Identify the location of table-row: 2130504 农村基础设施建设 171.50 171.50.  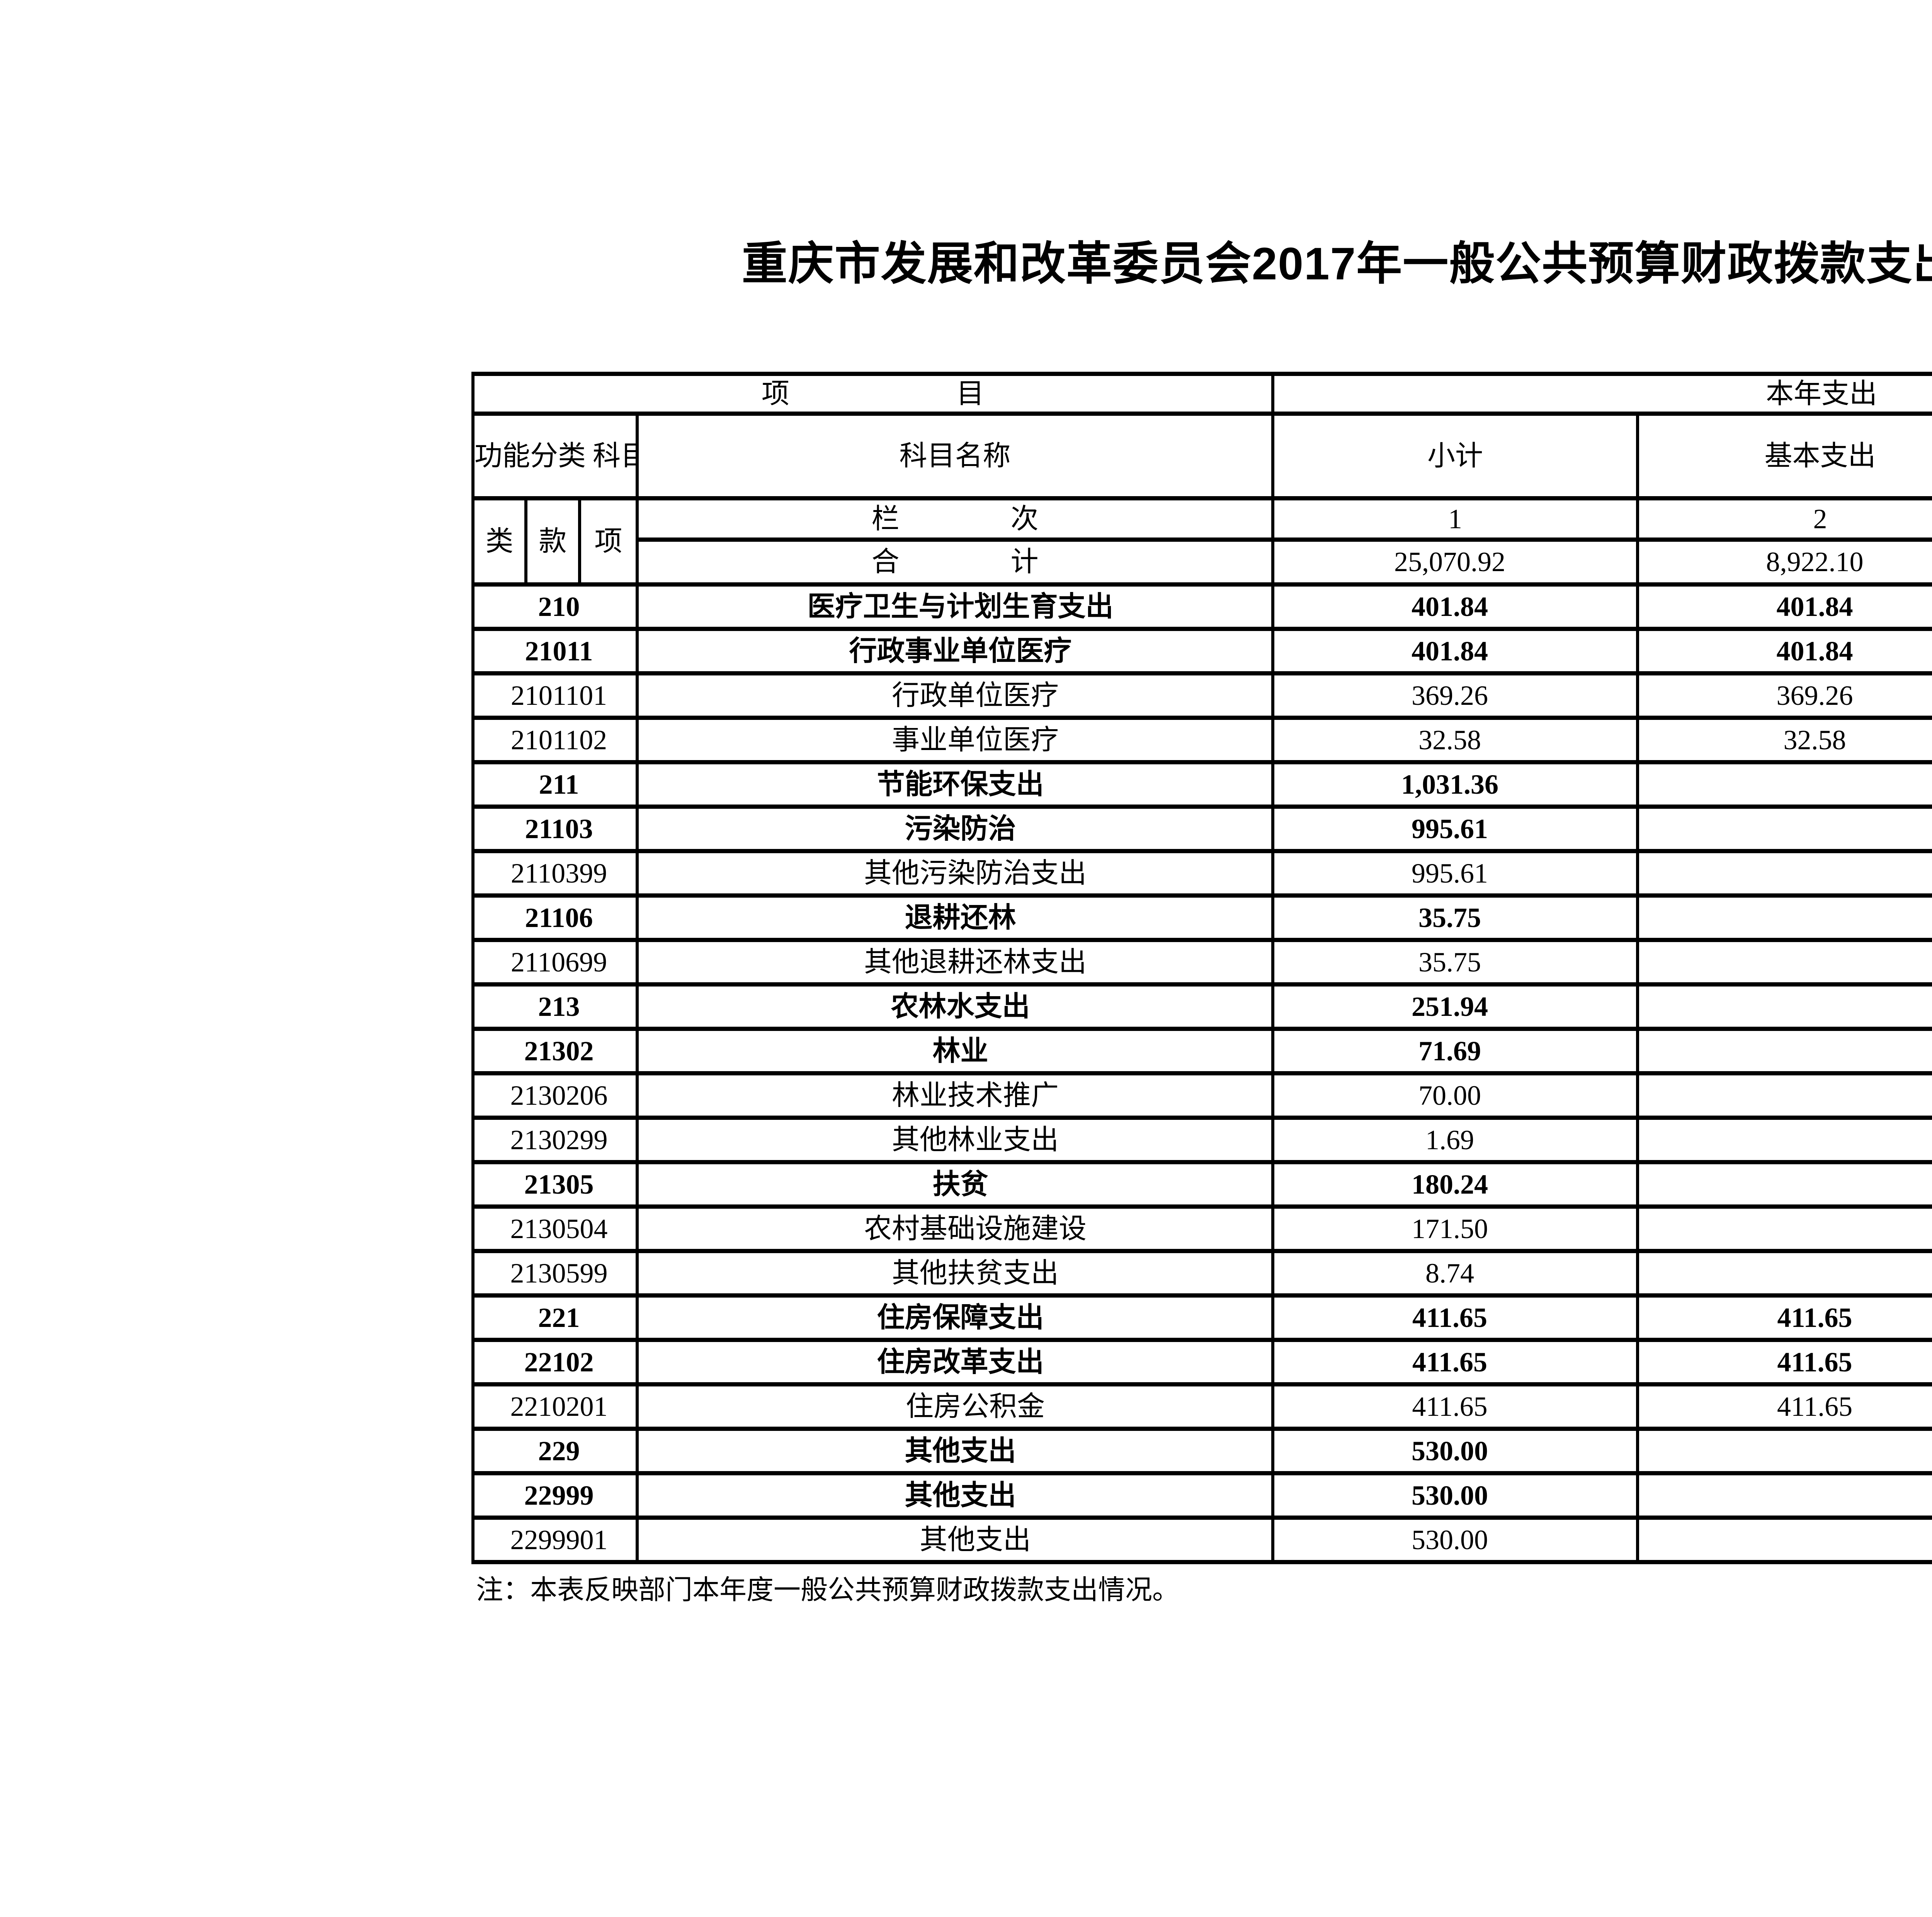
(1201, 1228).